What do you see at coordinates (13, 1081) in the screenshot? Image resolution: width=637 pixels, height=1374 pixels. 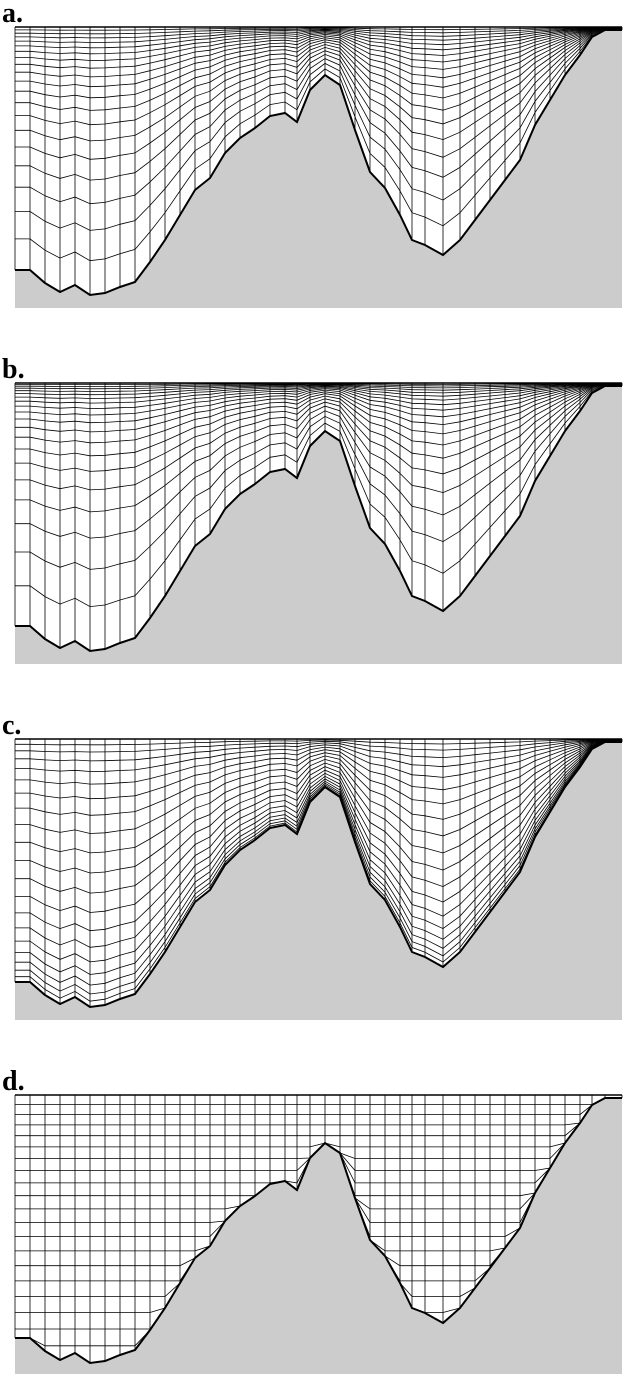 I see `panel-label: d.` at bounding box center [13, 1081].